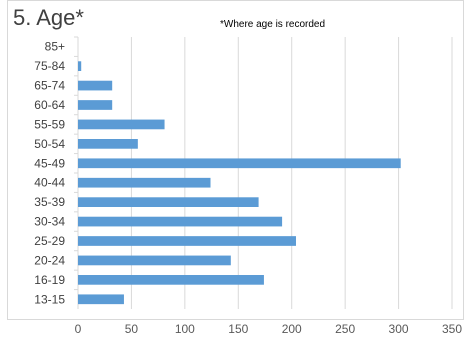 This screenshot has height=337, width=470. I want to click on y-category-label: 35-39, so click(49, 202).